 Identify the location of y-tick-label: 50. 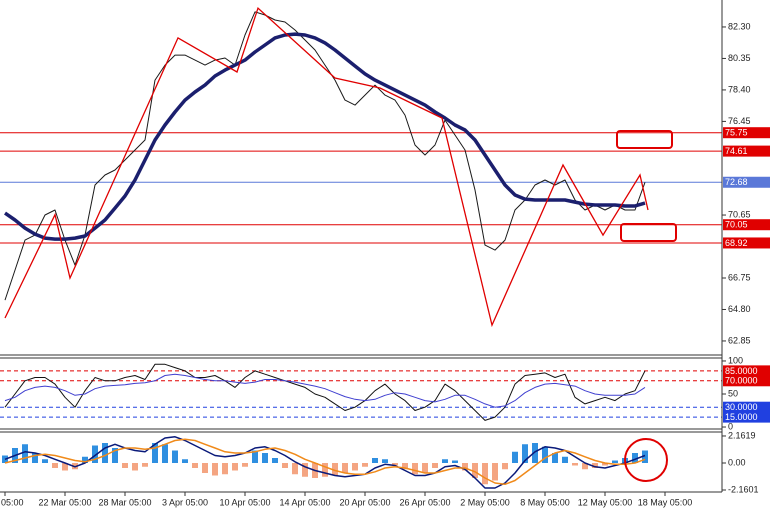
(733, 393).